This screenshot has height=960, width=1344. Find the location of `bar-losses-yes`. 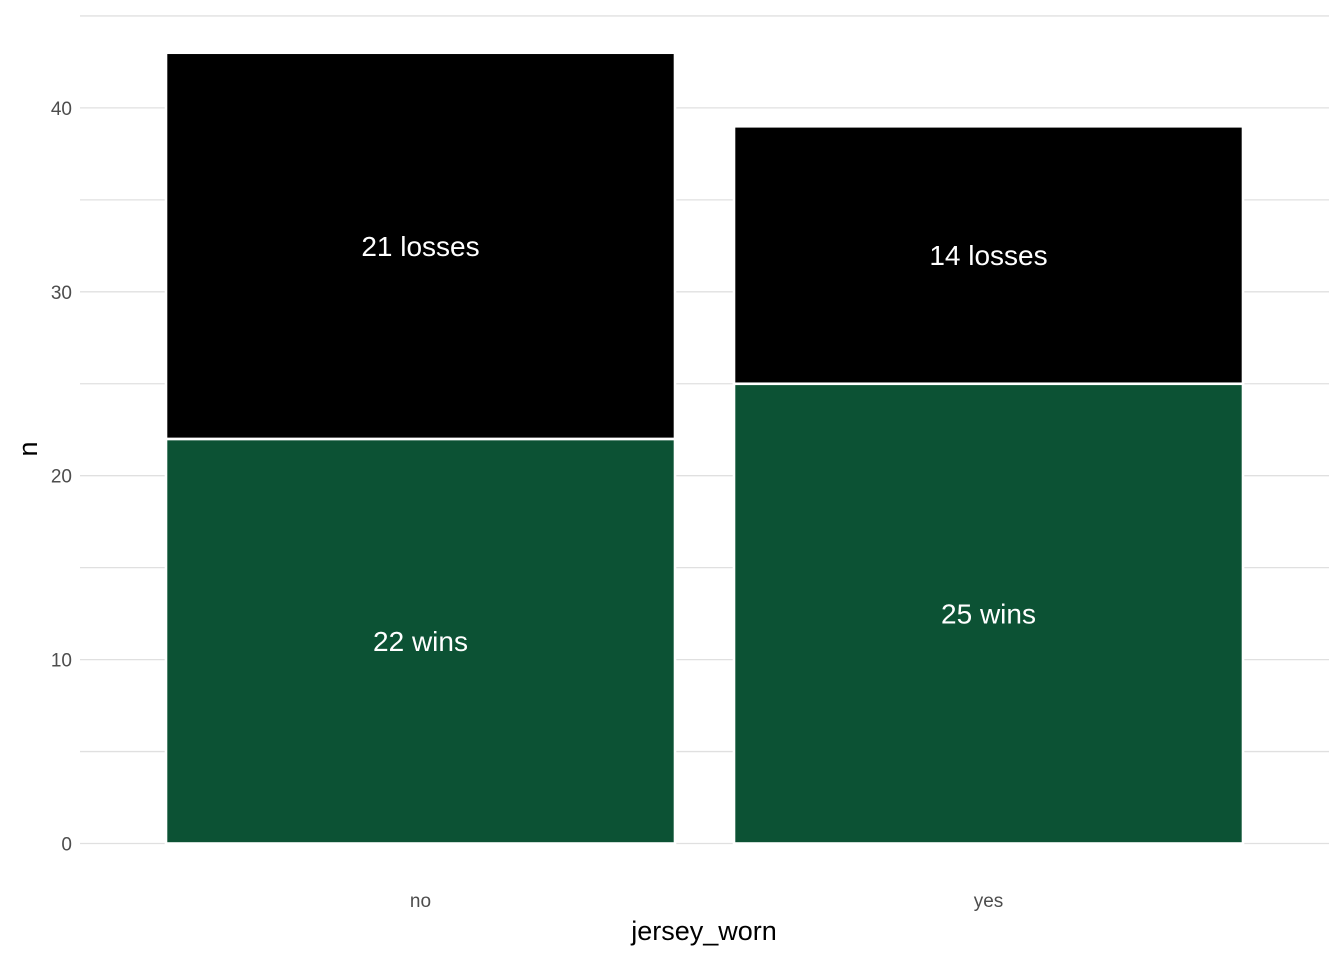

bar-losses-yes is located at coordinates (988, 255).